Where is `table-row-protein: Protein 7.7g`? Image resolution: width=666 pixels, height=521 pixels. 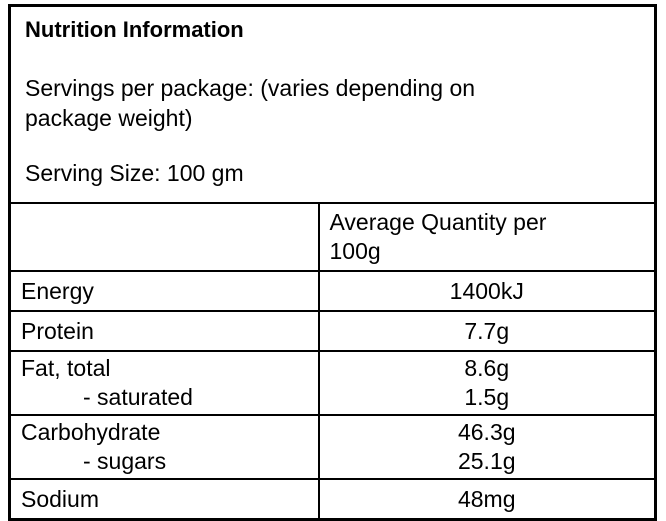
table-row-protein: Protein 7.7g is located at coordinates (332, 331).